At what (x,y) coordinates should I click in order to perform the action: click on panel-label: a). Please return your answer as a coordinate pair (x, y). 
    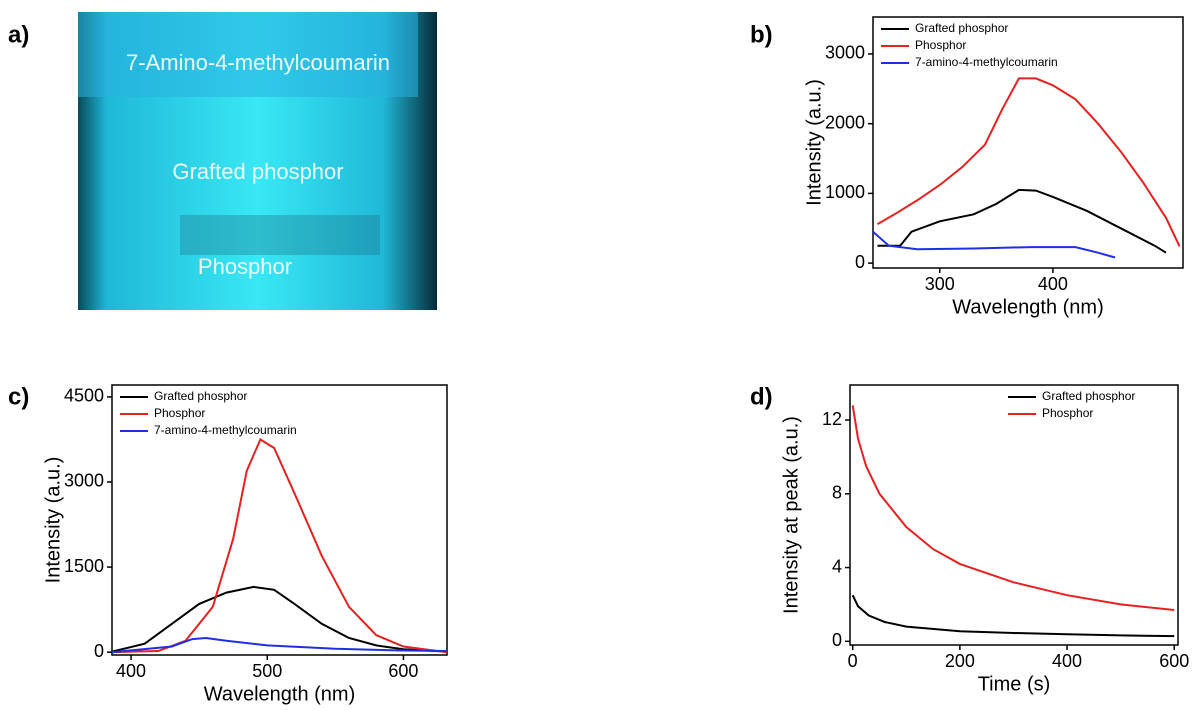
    Looking at the image, I should click on (18, 34).